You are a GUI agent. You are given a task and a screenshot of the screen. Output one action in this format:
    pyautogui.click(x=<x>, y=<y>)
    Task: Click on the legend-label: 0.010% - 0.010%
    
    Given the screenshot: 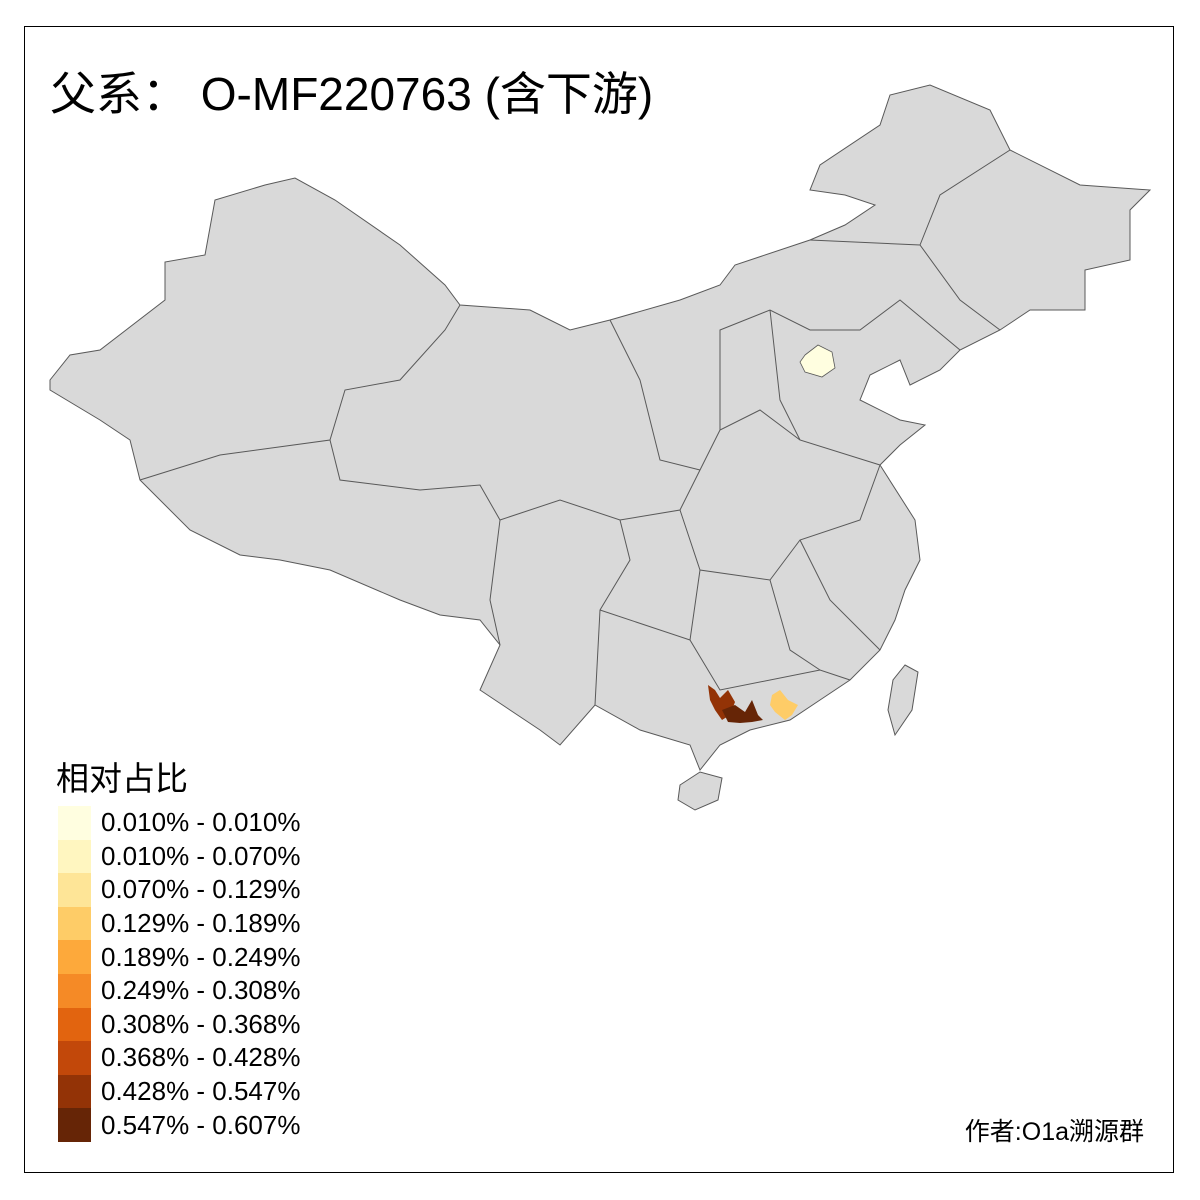 What is the action you would take?
    pyautogui.click(x=201, y=822)
    